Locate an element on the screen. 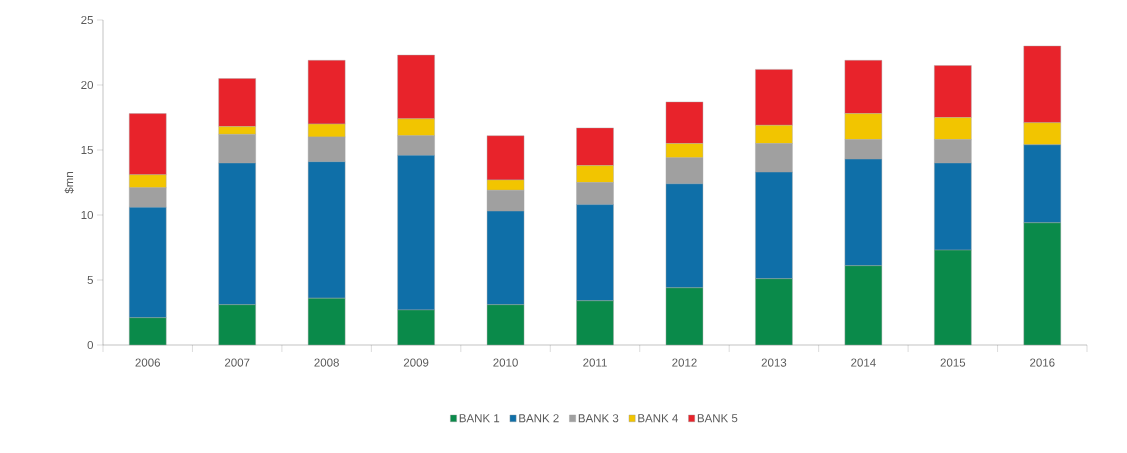 Image resolution: width=1127 pixels, height=453 pixels. x-tick-label: 2011 is located at coordinates (595, 362).